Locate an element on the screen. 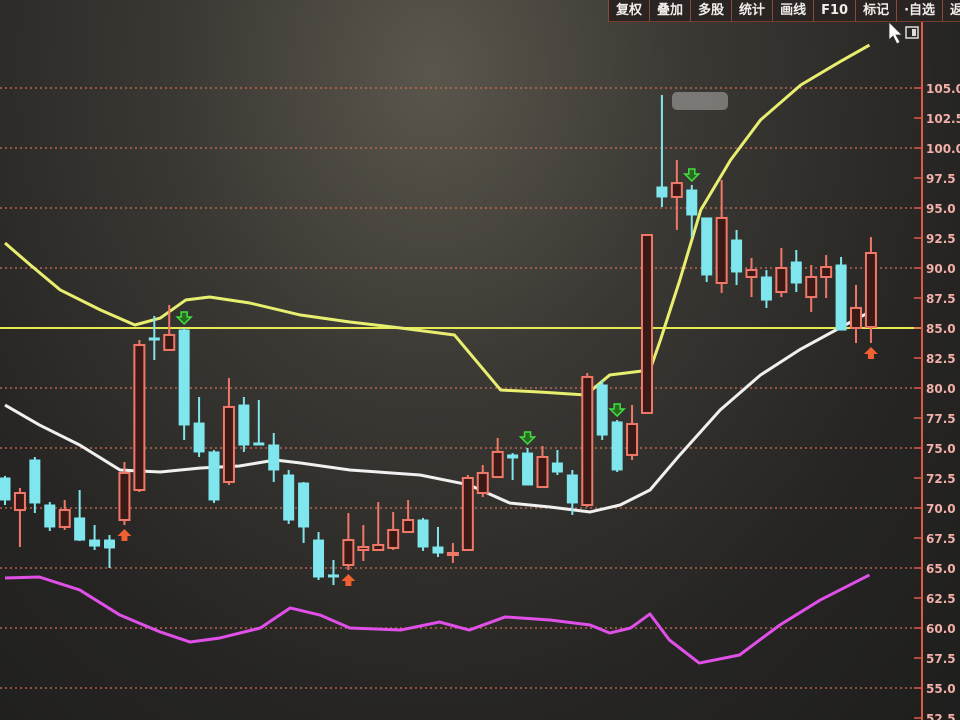  y-tick-label: 75.0 is located at coordinates (941, 449).